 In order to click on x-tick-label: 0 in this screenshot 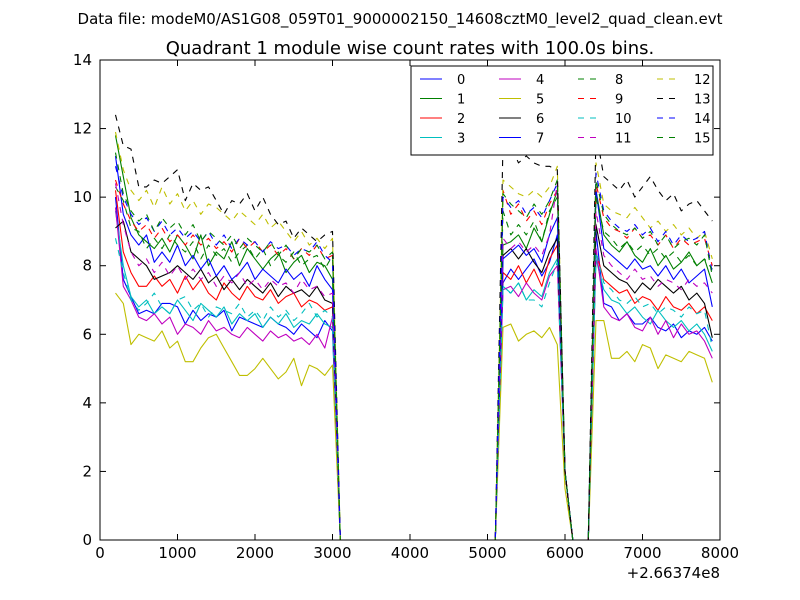, I will do `click(100, 553)`.